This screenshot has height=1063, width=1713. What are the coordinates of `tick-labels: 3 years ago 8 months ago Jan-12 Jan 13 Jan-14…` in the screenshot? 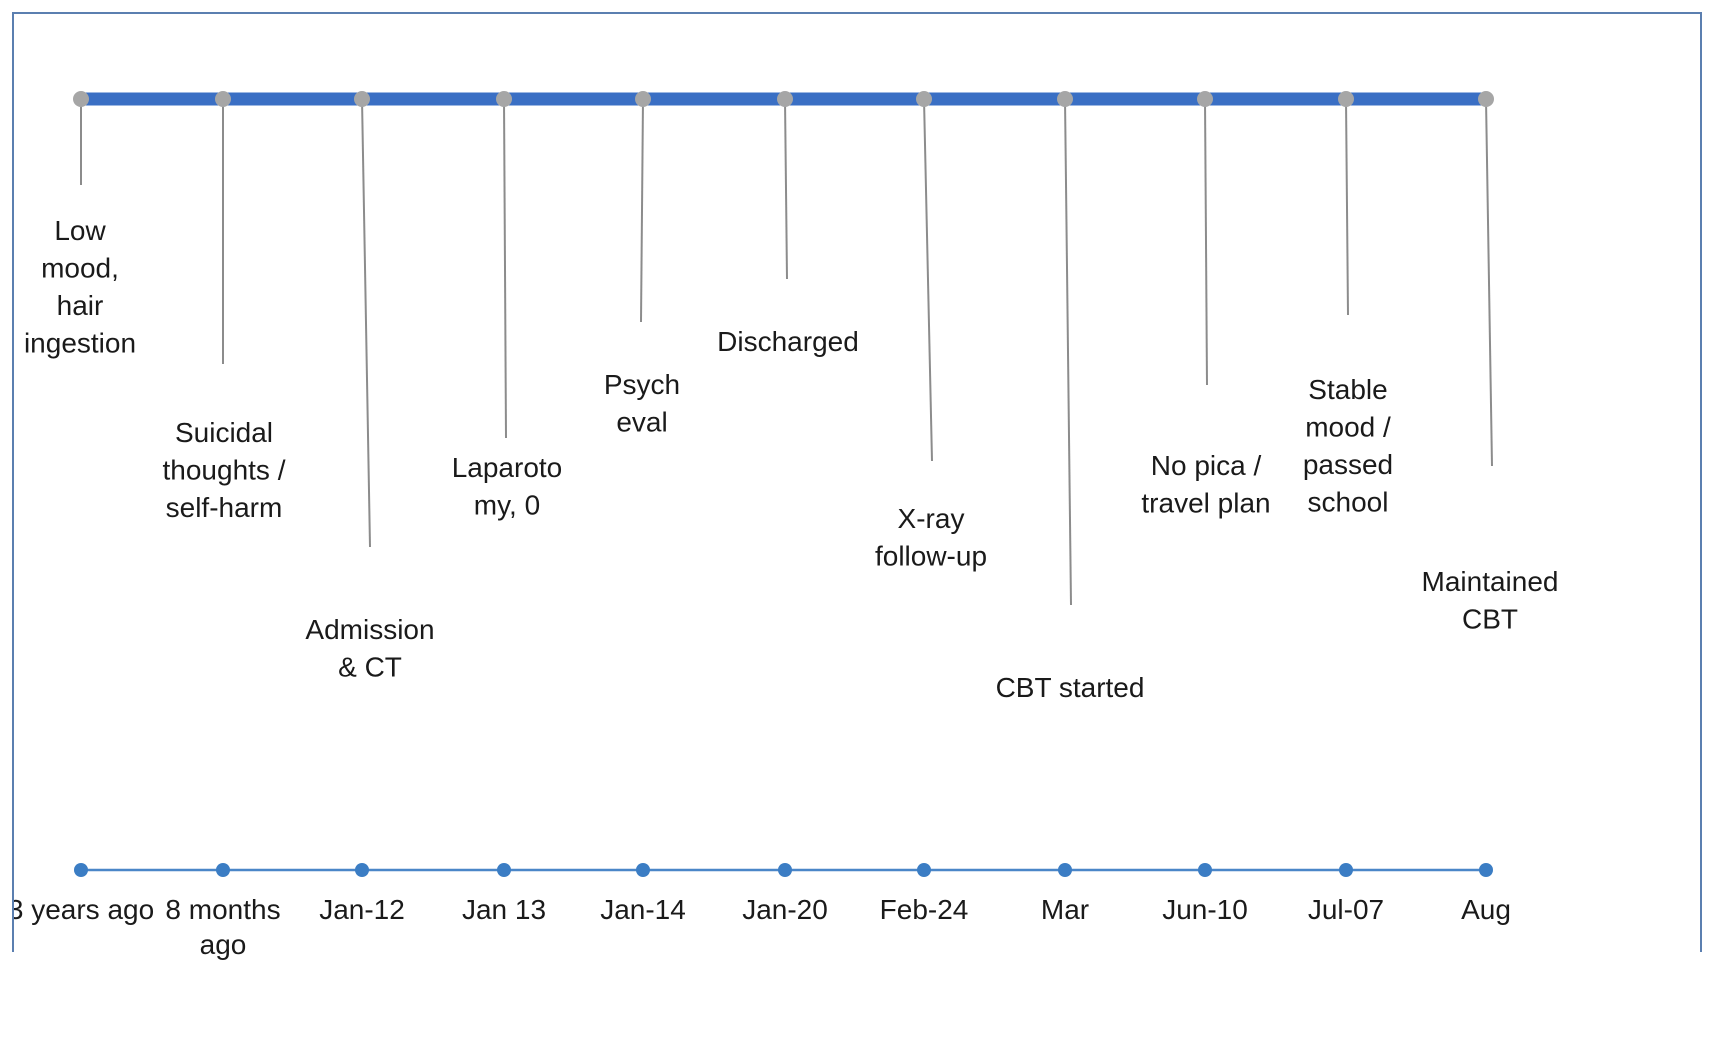 It's located at (762, 927).